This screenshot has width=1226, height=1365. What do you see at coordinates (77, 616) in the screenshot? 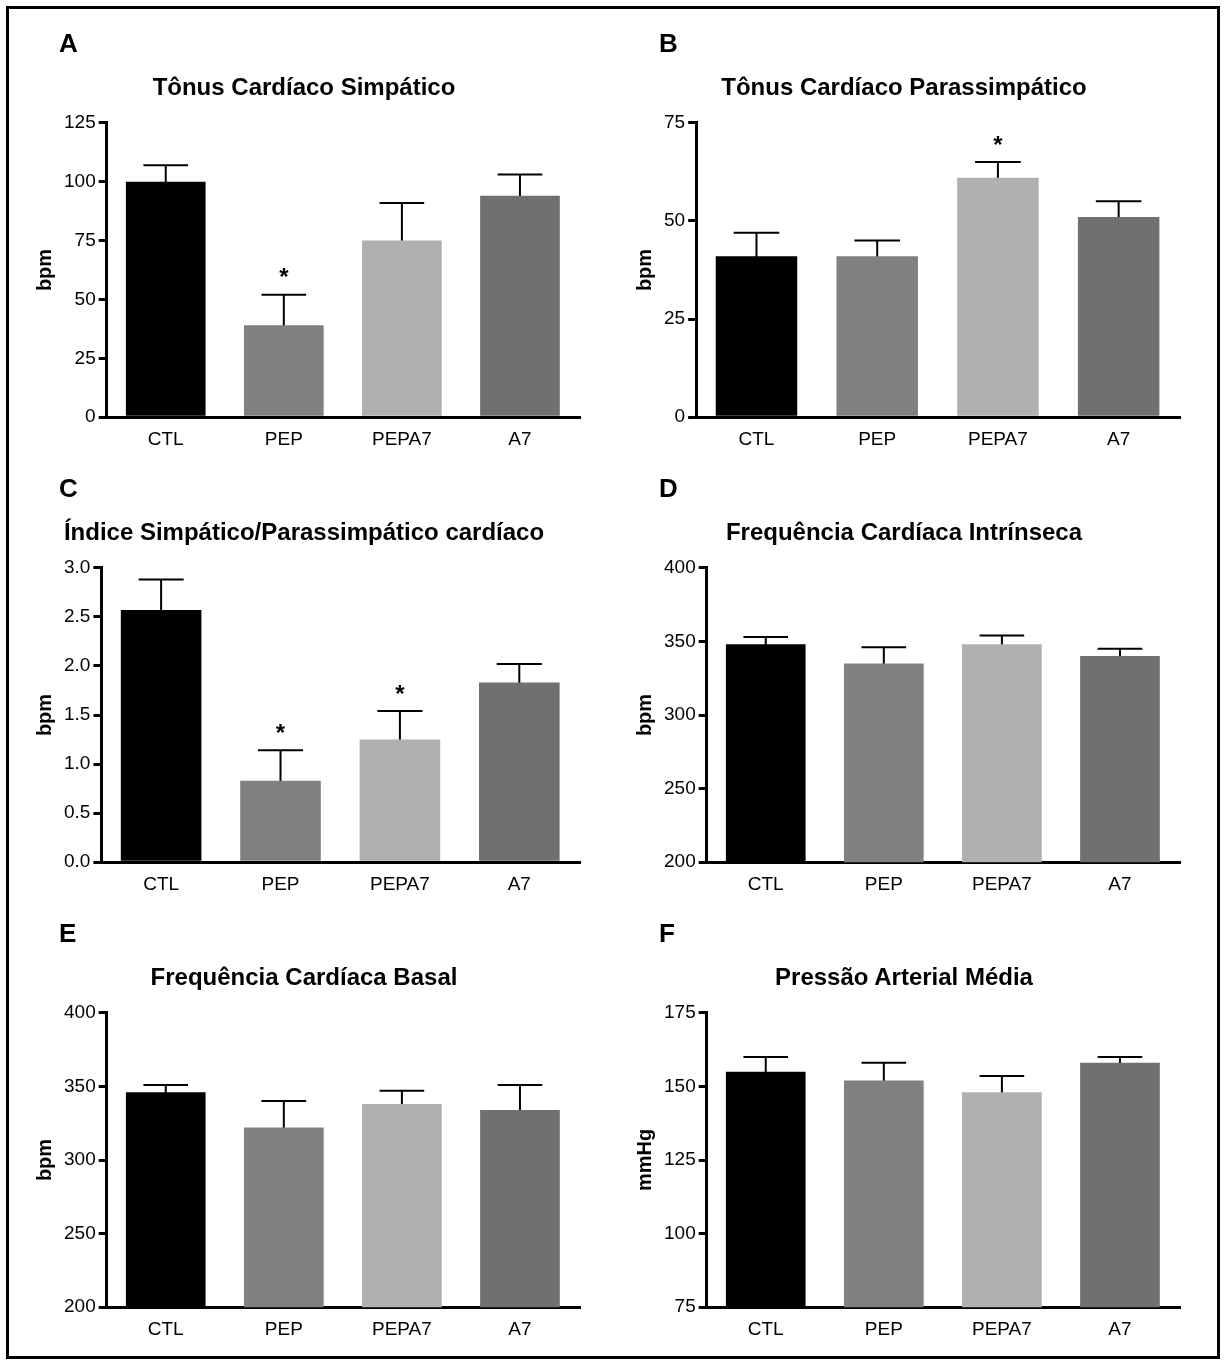
I see `y-tick-label: 2.5` at bounding box center [77, 616].